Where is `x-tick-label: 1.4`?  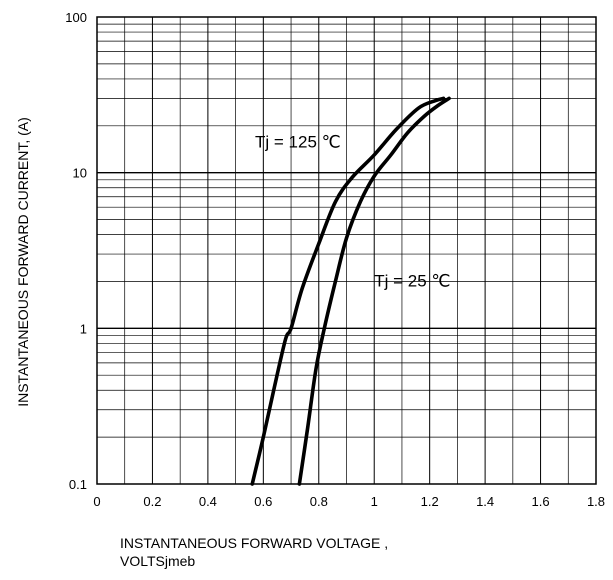
x-tick-label: 1.4 is located at coordinates (485, 501).